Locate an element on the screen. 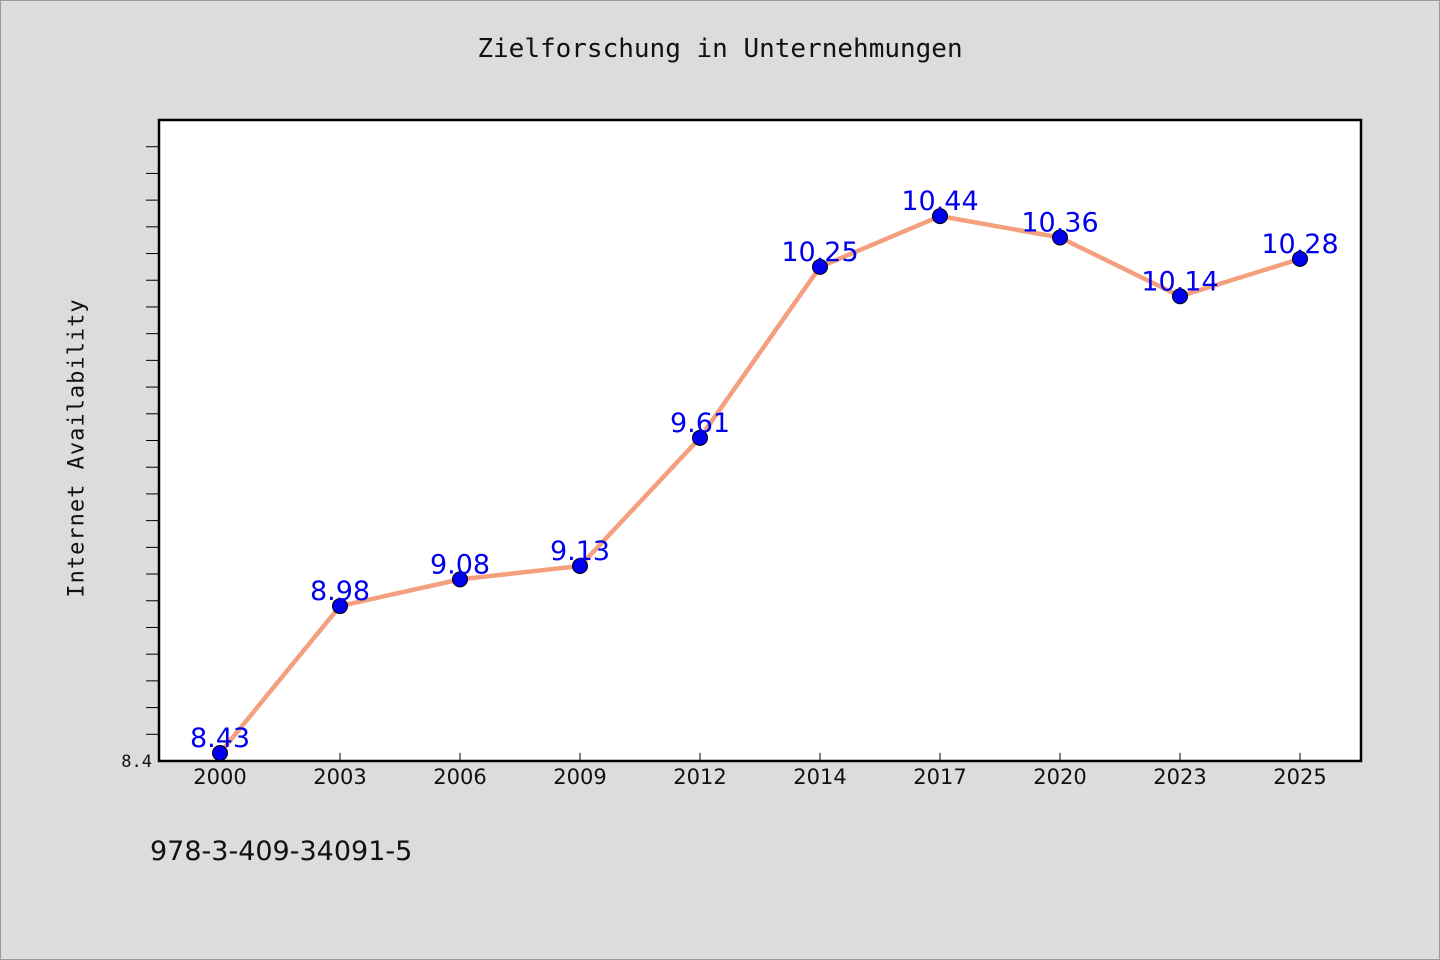 The image size is (1440, 960). chart-title: Zielforschung in Unternehmungen is located at coordinates (720, 49).